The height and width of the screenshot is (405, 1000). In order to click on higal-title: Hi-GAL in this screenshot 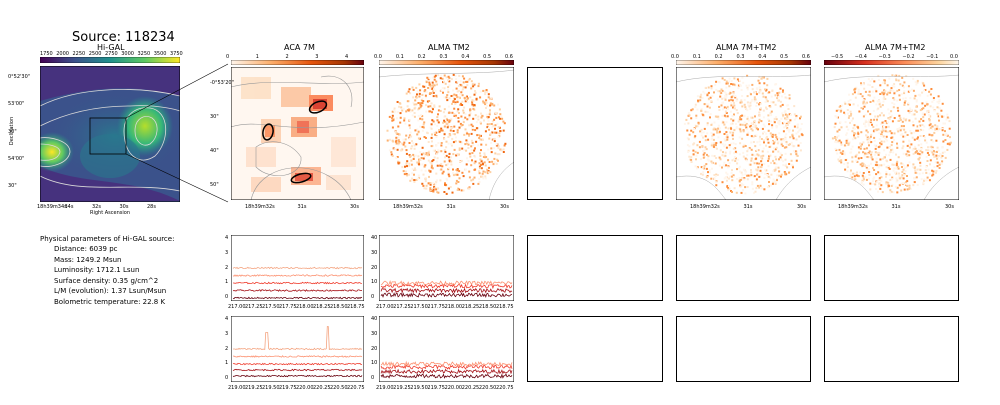, I will do `click(111, 47)`.